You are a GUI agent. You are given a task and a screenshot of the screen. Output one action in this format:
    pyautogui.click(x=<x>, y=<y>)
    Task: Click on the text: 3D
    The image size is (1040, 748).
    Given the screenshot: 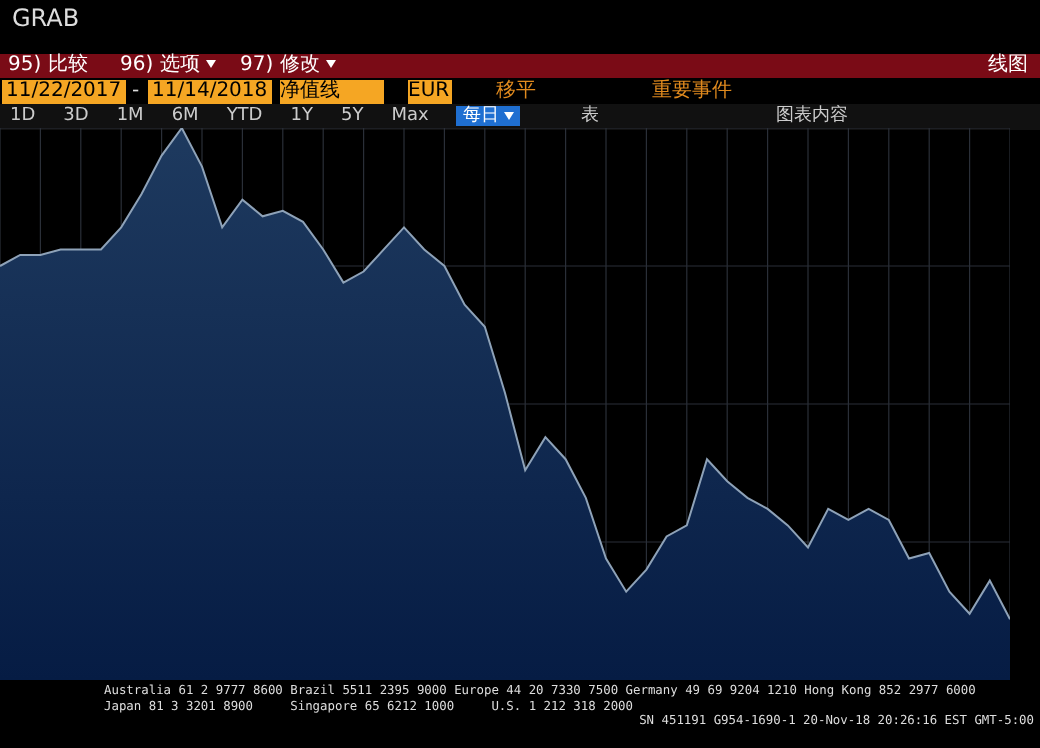 What is the action you would take?
    pyautogui.click(x=76, y=116)
    